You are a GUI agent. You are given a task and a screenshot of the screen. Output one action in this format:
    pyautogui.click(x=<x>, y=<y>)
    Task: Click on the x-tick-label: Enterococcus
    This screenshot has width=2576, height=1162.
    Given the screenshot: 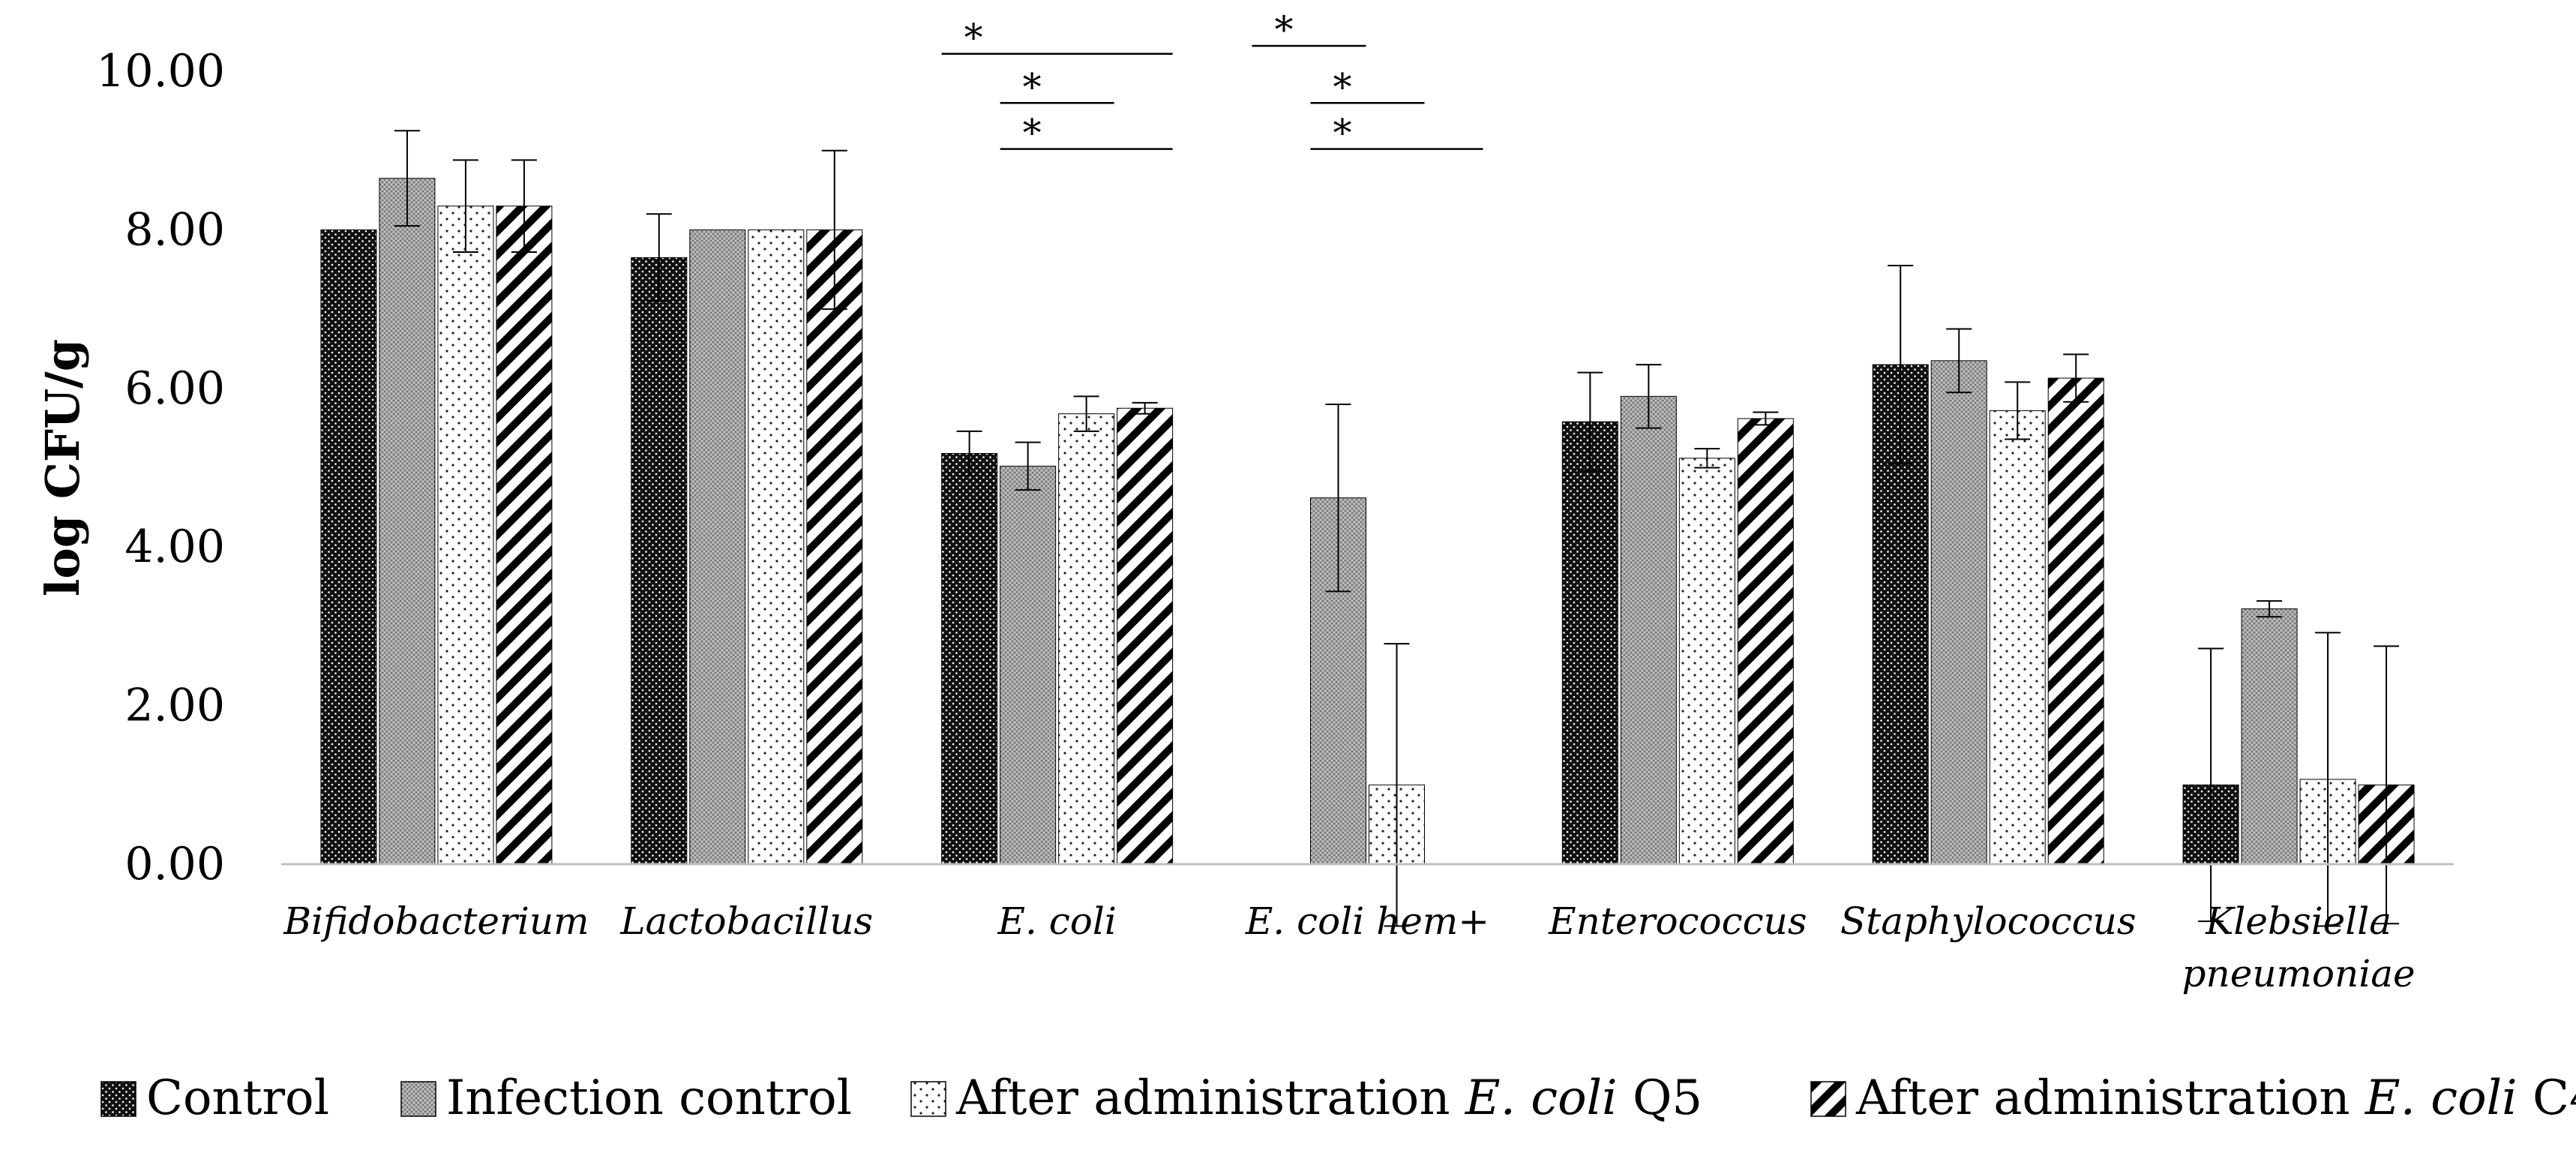 What is the action you would take?
    pyautogui.click(x=1678, y=921)
    